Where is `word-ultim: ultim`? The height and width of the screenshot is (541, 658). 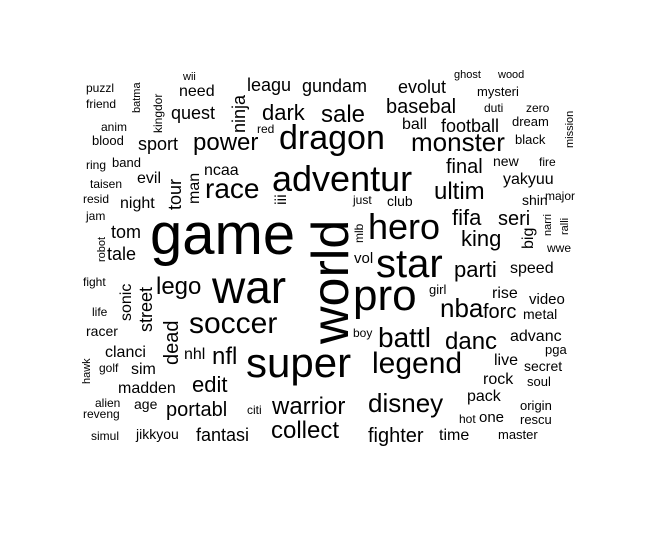 word-ultim: ultim is located at coordinates (459, 191).